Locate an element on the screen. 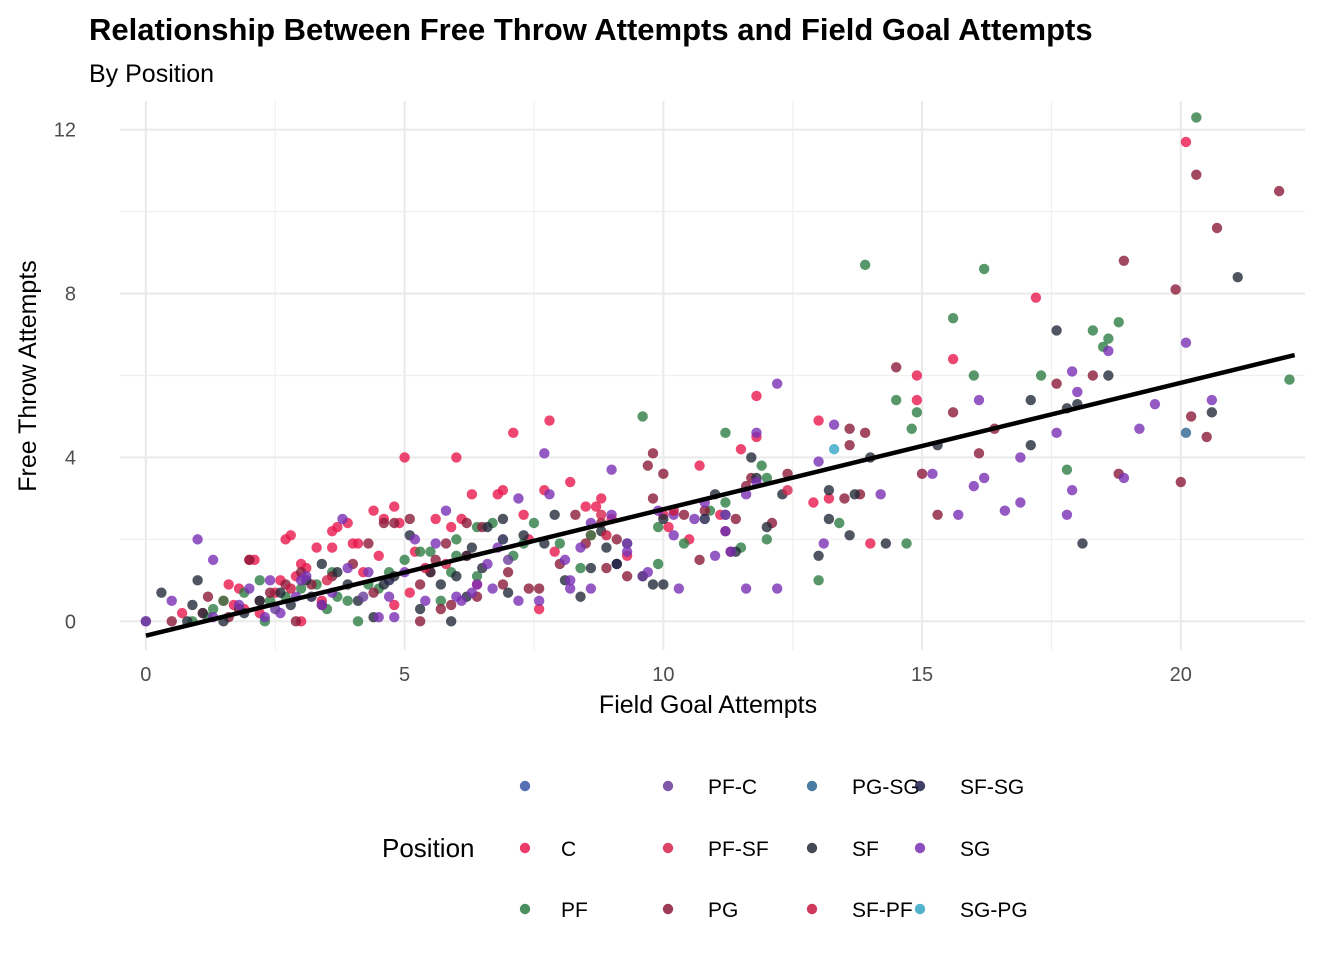 This screenshot has width=1344, height=960. x-axis-title: Field Goal Attempts is located at coordinates (708, 705).